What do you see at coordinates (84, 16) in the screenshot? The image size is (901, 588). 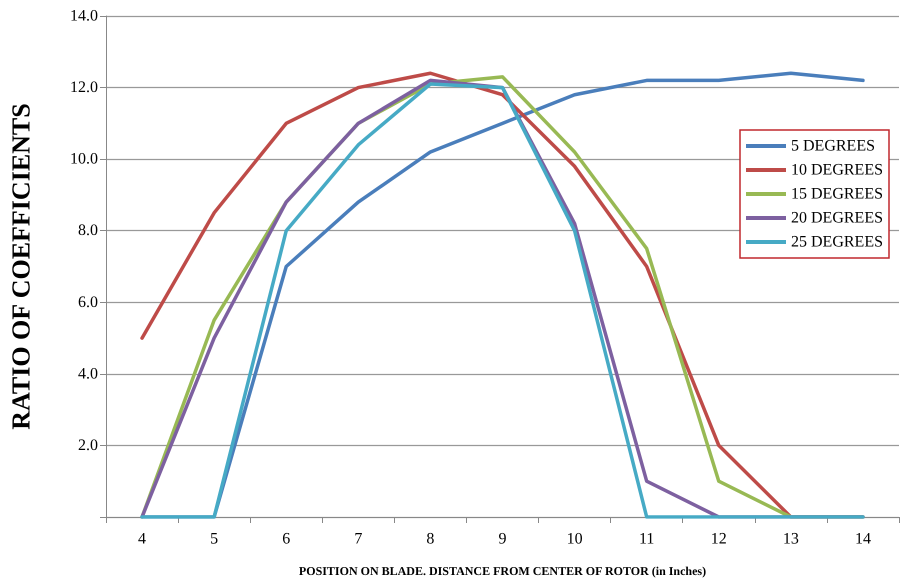 I see `y-tick-label: 14.0` at bounding box center [84, 16].